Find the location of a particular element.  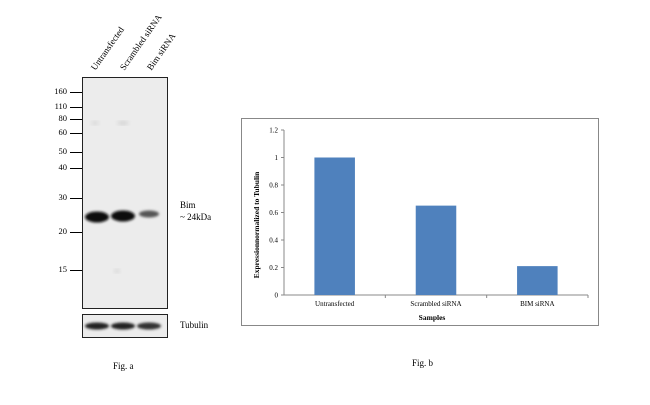

x-axis-label: Samples is located at coordinates (432, 317).